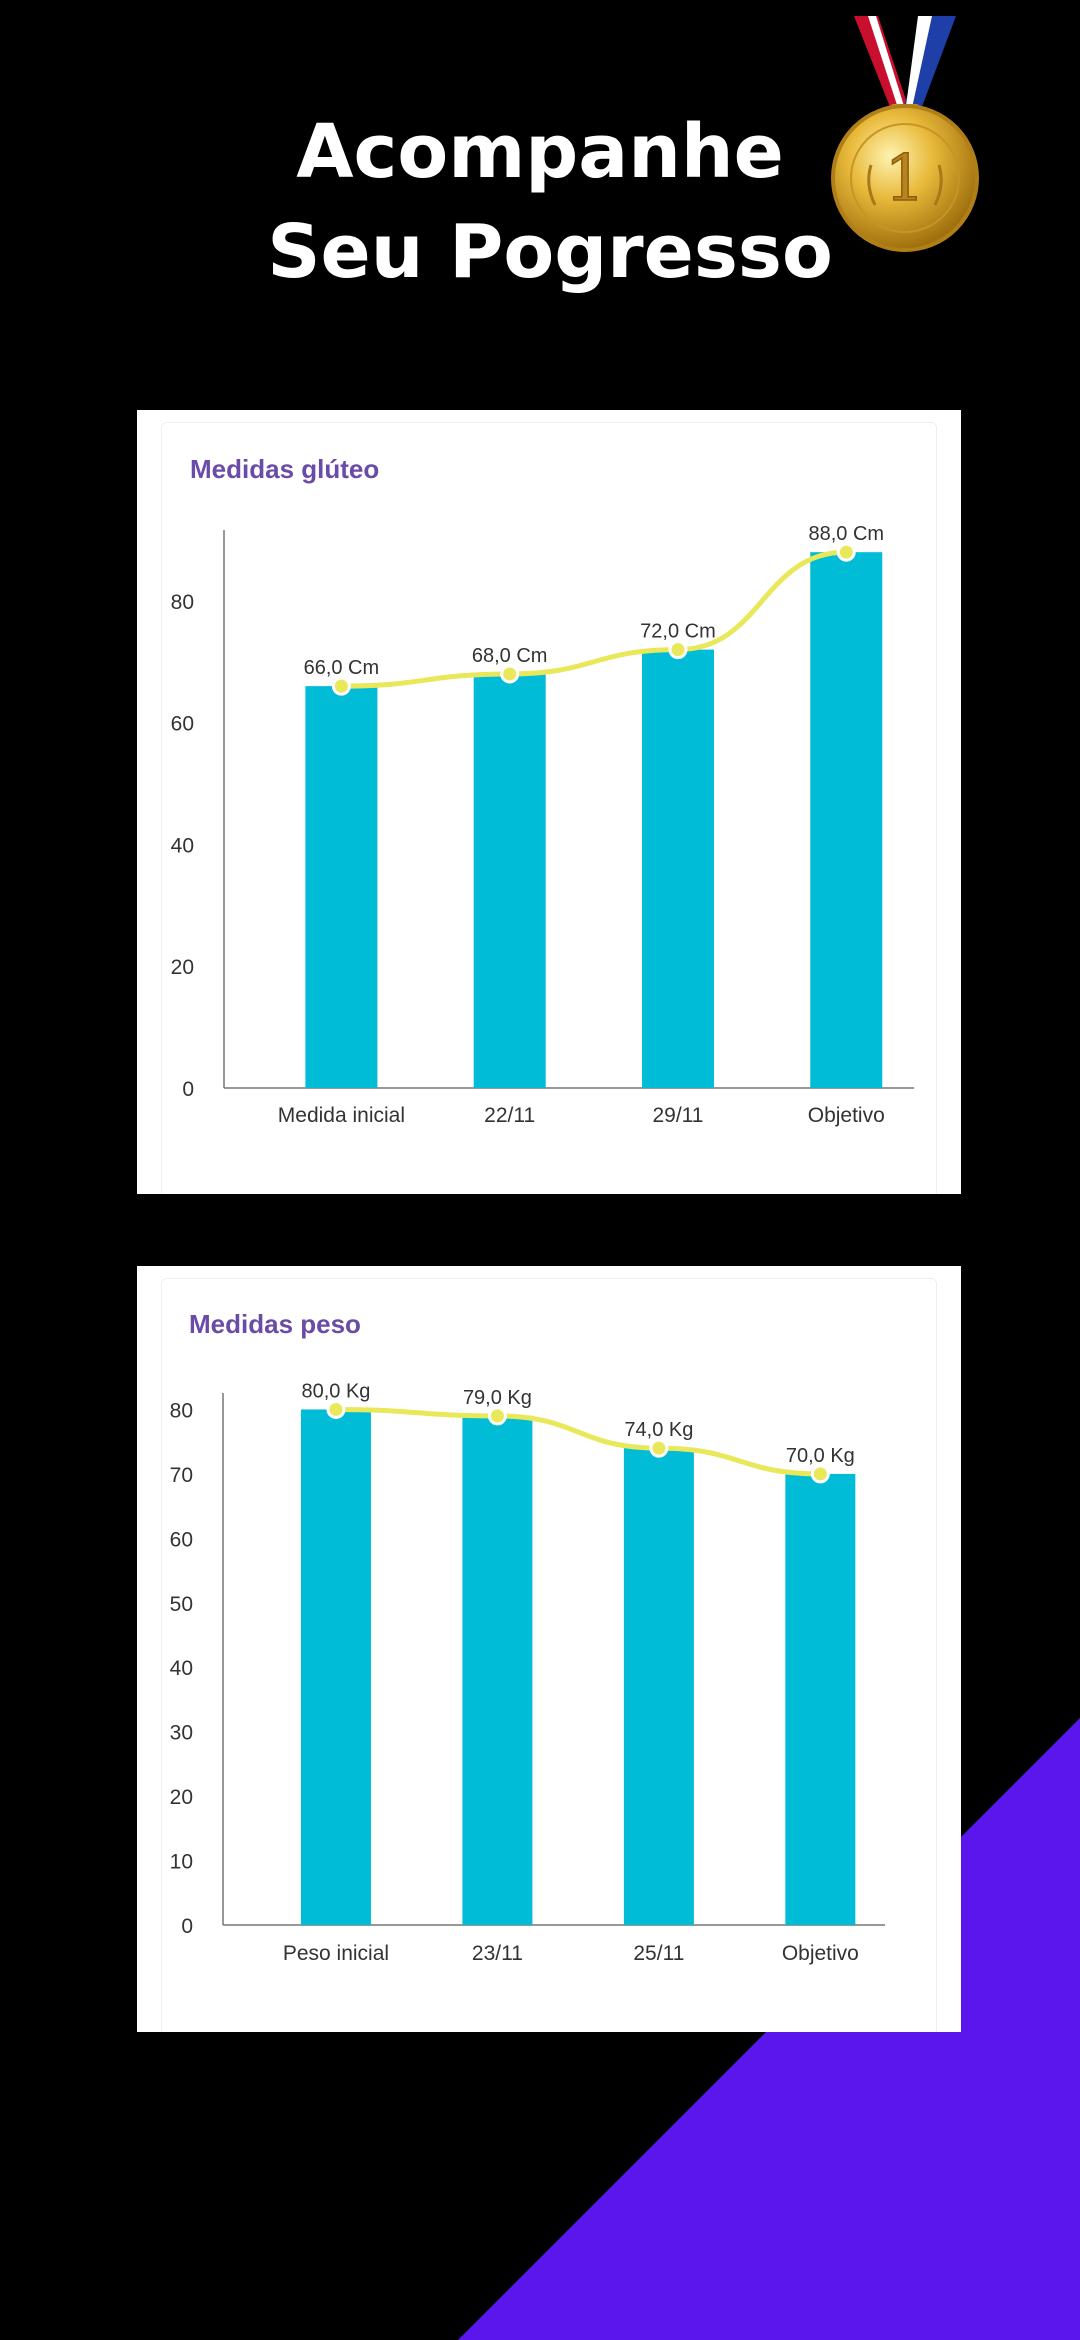 The height and width of the screenshot is (2340, 1080). Describe the element at coordinates (820, 1456) in the screenshot. I see `data-label-3: 70,0 Kg` at that location.